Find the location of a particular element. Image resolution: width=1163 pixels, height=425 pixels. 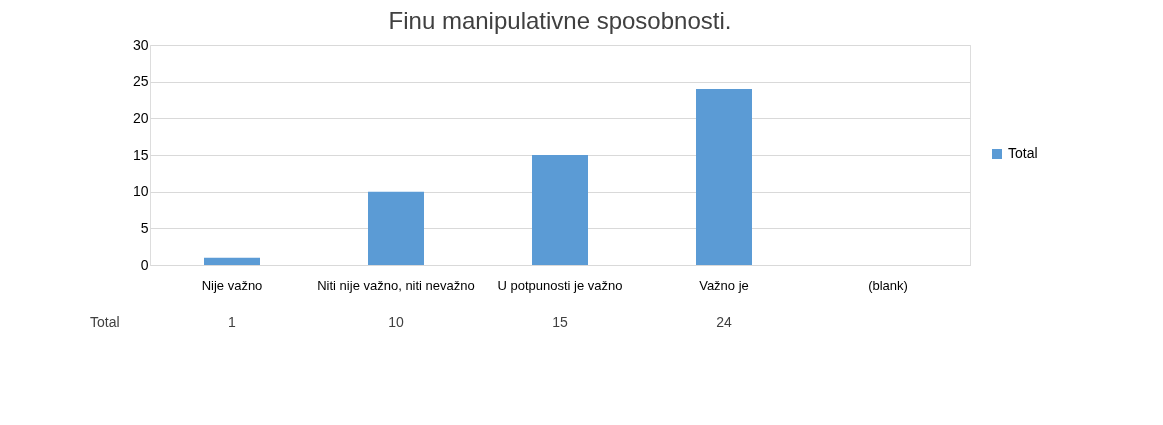

data-label: 10 is located at coordinates (396, 322).